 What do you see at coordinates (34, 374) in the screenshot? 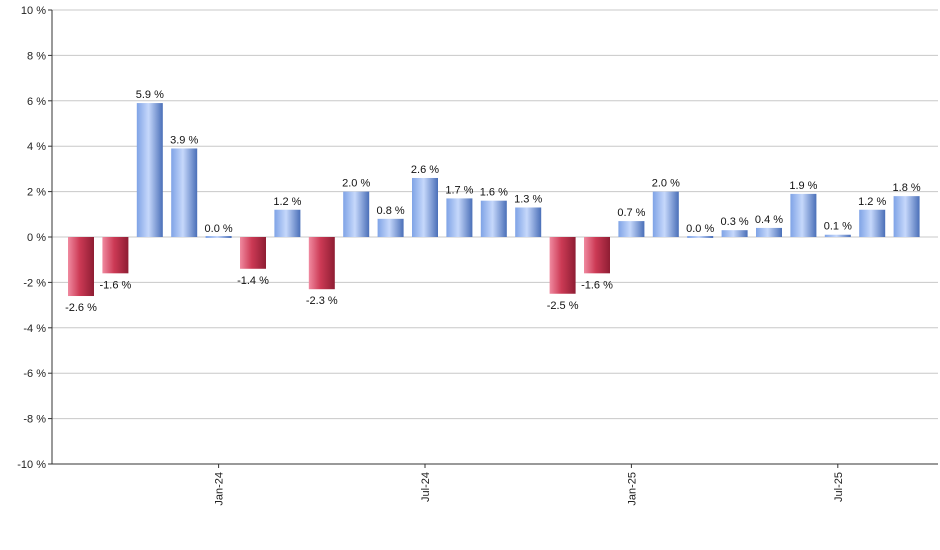
I see `y-tick-label: -6 %` at bounding box center [34, 374].